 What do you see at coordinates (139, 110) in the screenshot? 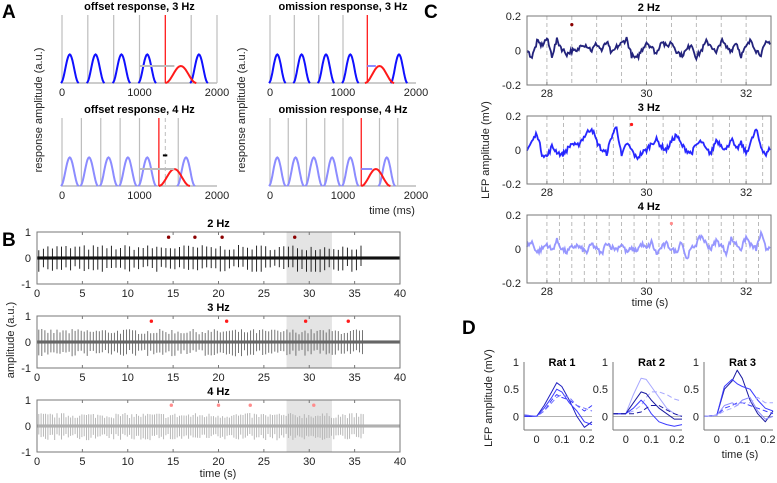
I see `subplot-title: offset response, 4 Hz` at bounding box center [139, 110].